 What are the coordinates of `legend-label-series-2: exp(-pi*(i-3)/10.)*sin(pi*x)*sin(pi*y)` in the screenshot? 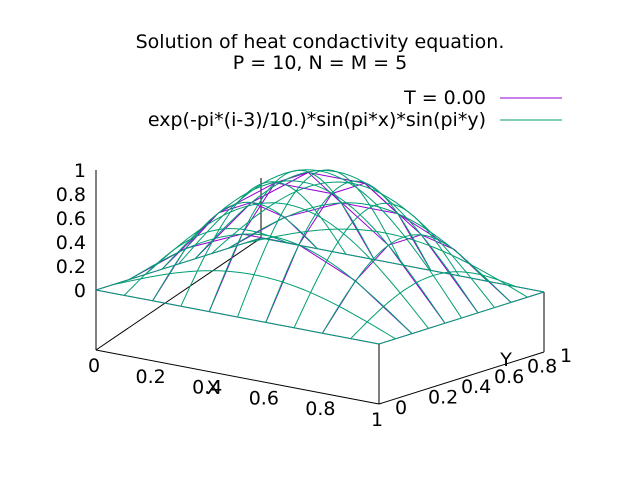 It's located at (317, 120).